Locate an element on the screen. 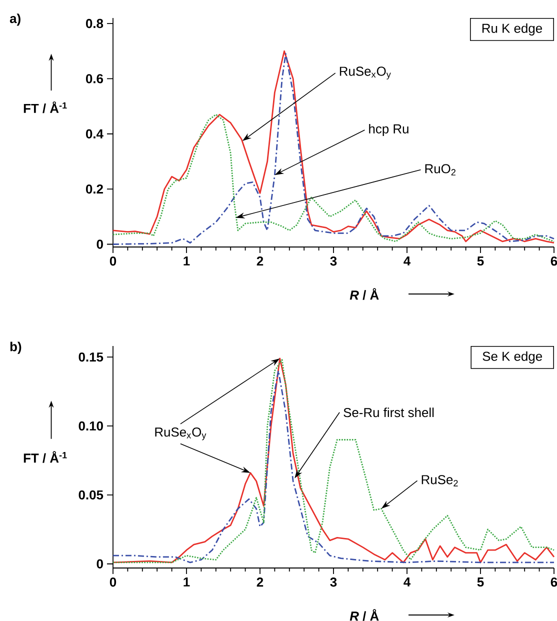 The image size is (557, 621). annotation: RuO$_{2}$ is located at coordinates (440, 170).